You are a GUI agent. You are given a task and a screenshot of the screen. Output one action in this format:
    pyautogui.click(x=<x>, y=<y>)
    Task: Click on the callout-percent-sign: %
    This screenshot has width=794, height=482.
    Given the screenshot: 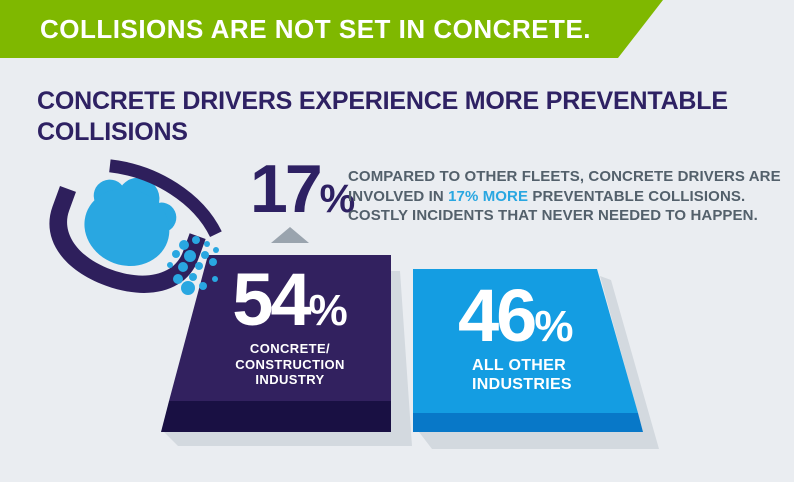 What is the action you would take?
    pyautogui.click(x=337, y=199)
    